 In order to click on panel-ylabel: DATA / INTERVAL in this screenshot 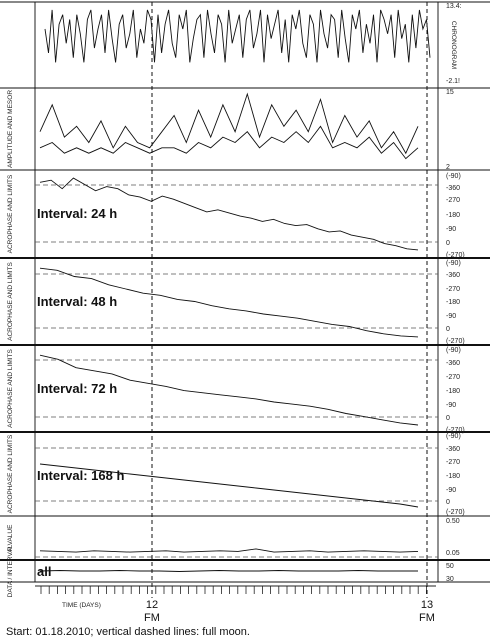, I will do `click(10, 570)`.